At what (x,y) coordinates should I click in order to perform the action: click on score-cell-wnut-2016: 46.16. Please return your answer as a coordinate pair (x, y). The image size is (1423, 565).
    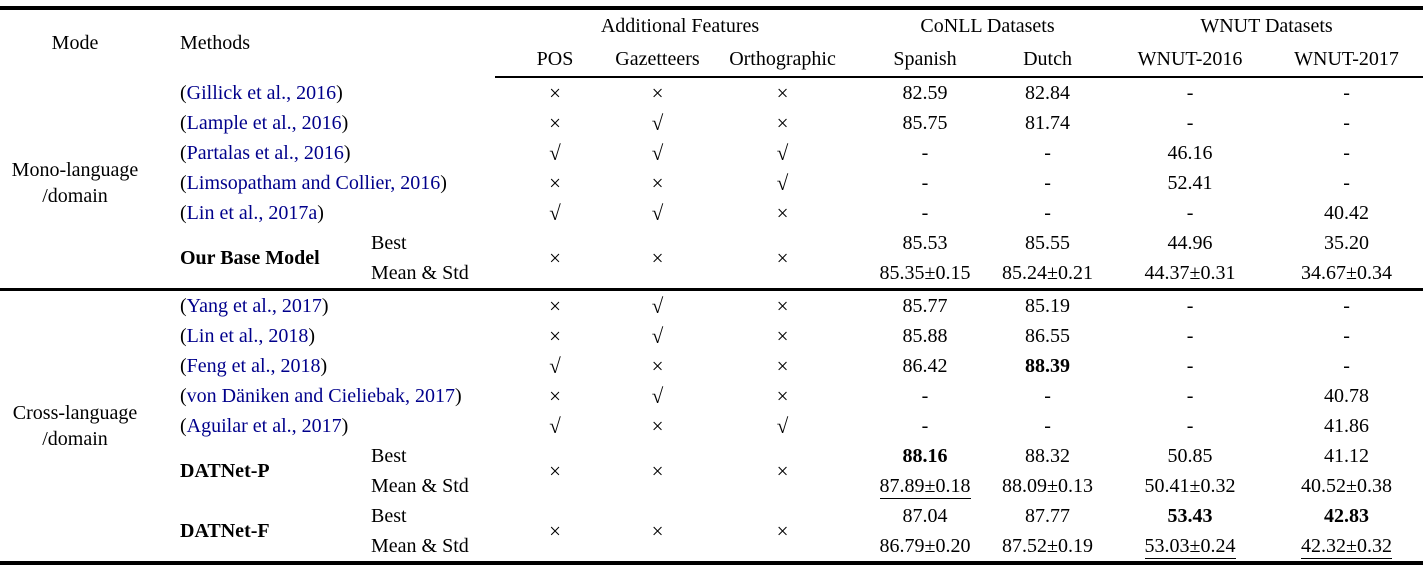
    Looking at the image, I should click on (1190, 153).